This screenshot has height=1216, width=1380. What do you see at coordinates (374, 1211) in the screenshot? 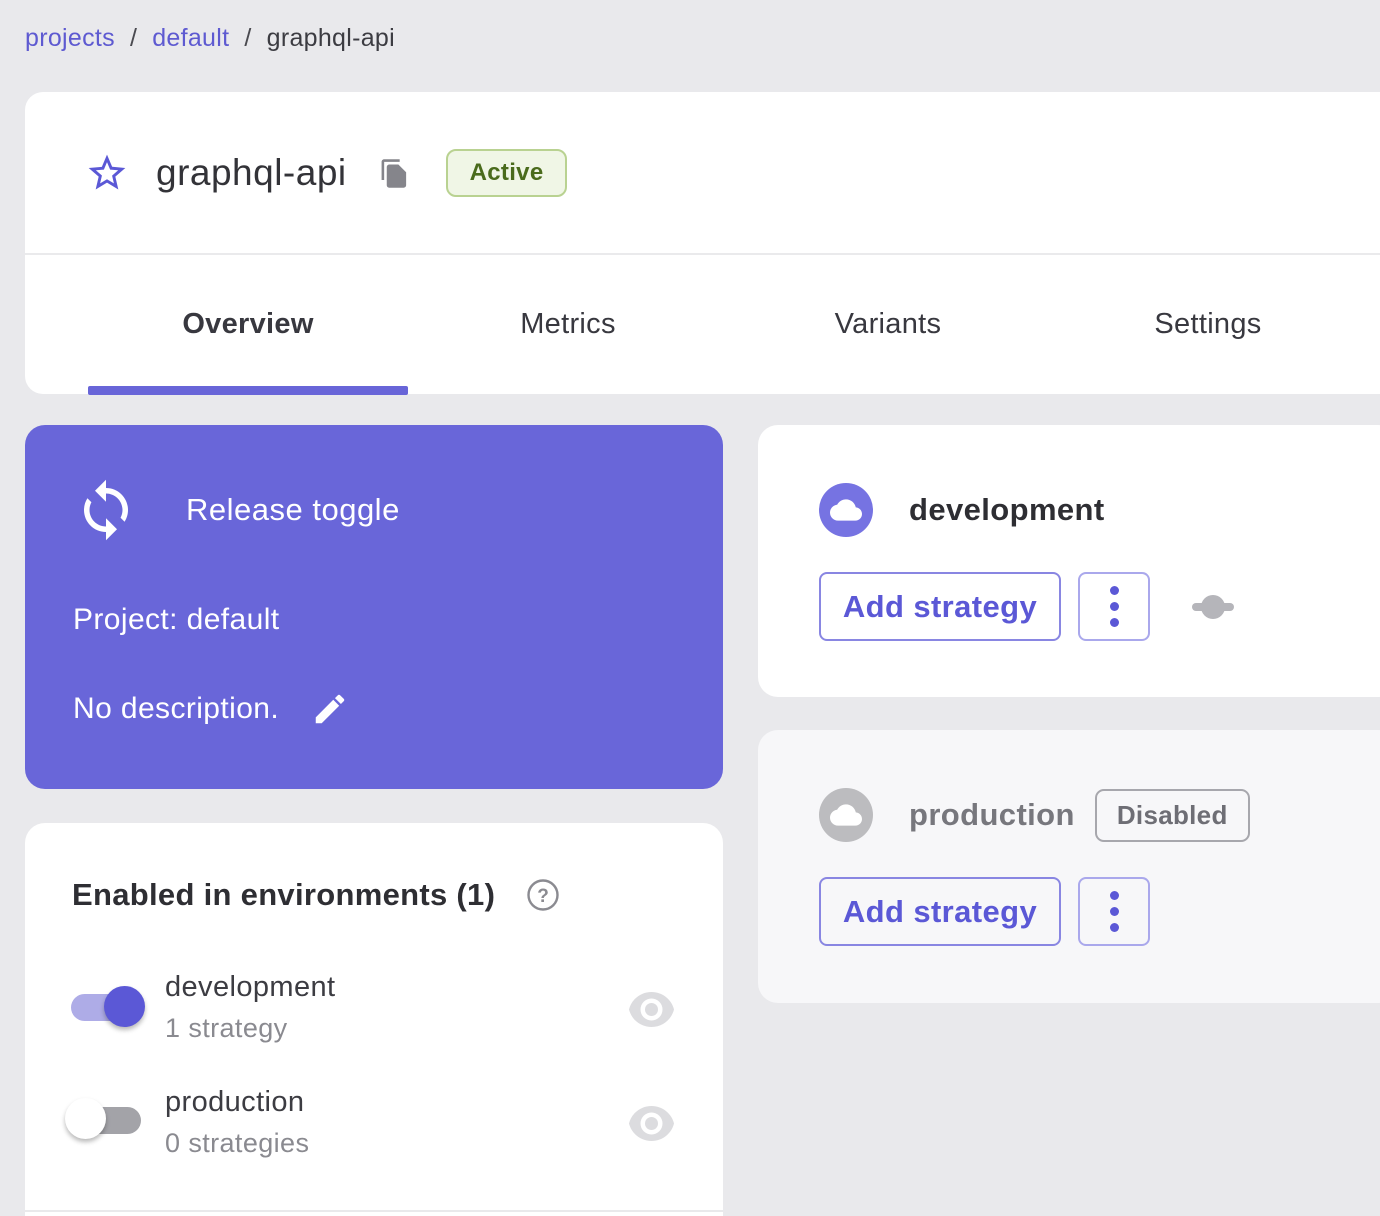
I see `card-divider` at bounding box center [374, 1211].